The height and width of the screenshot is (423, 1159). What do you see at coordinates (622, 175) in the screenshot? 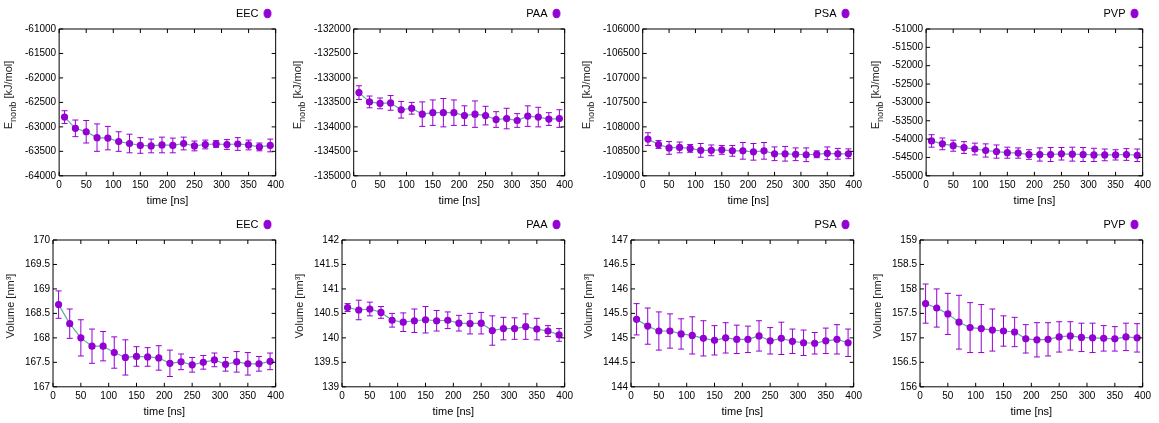
I see `y-tick-label: -109000` at bounding box center [622, 175].